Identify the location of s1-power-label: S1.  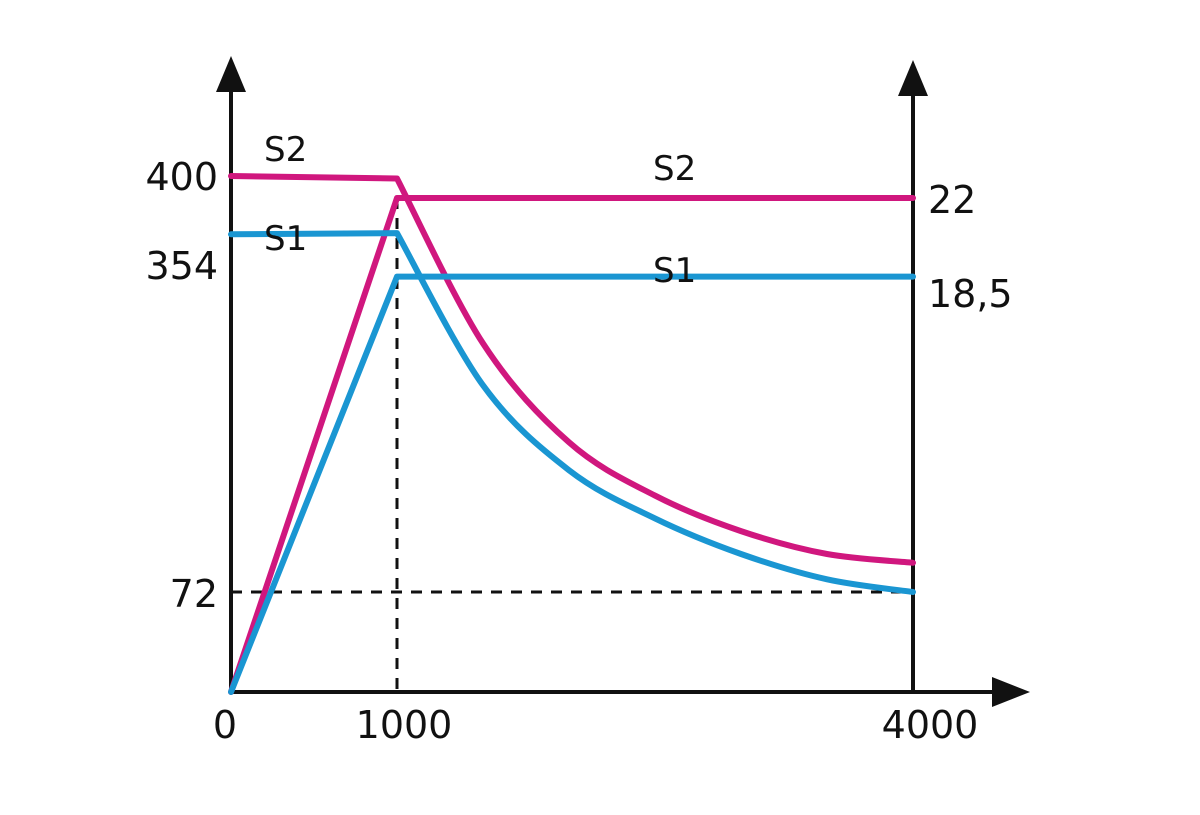
(674, 271).